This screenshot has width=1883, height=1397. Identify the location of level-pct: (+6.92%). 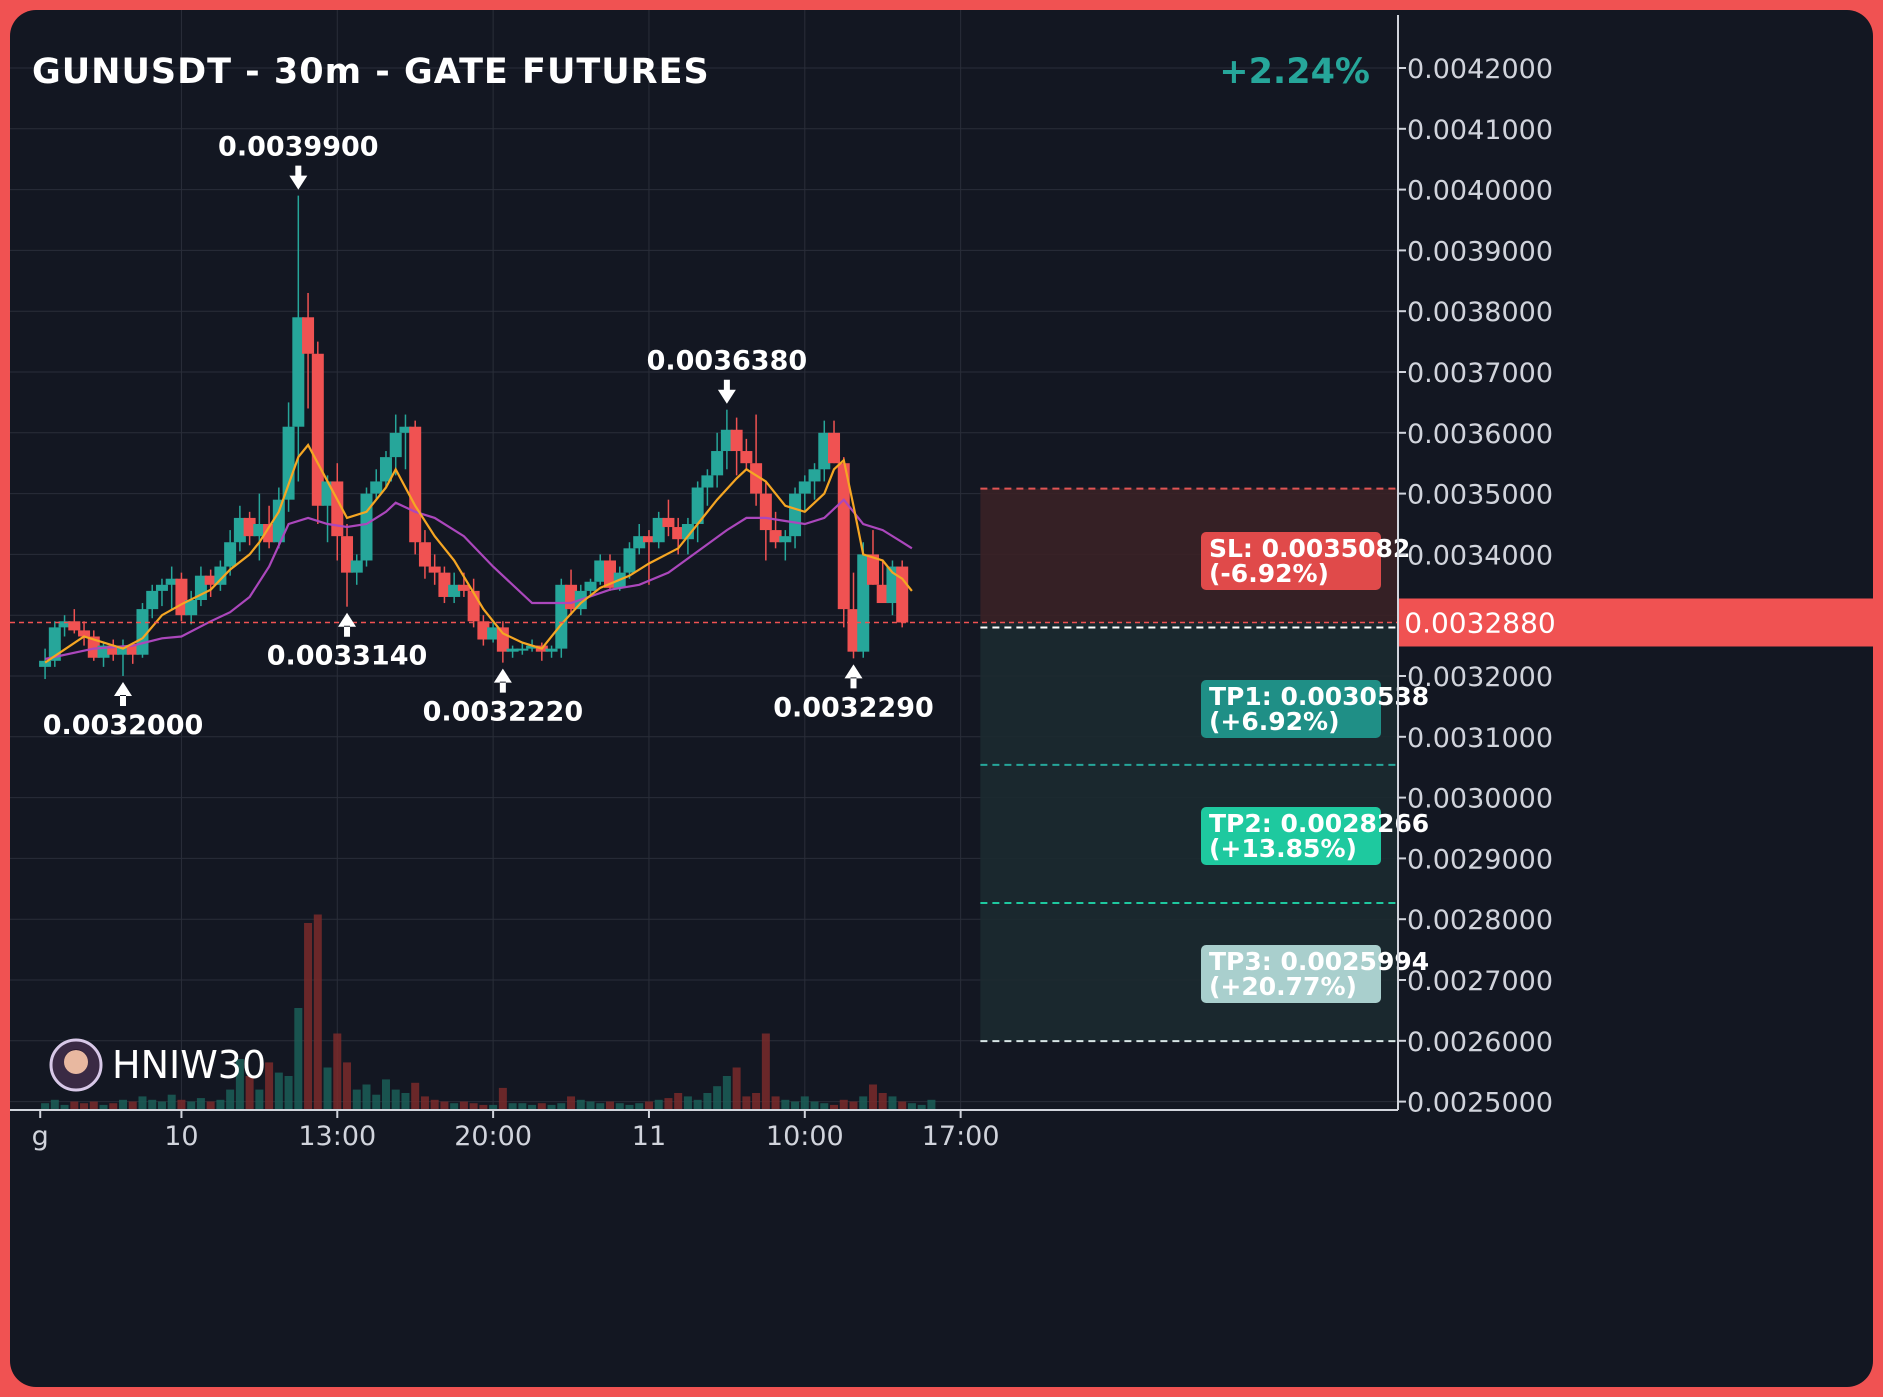
(1274, 721).